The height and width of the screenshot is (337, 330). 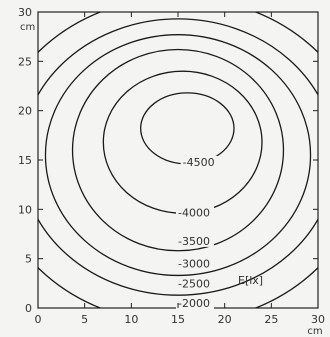 I want to click on y-tick-label-20: 20, so click(x=25, y=111).